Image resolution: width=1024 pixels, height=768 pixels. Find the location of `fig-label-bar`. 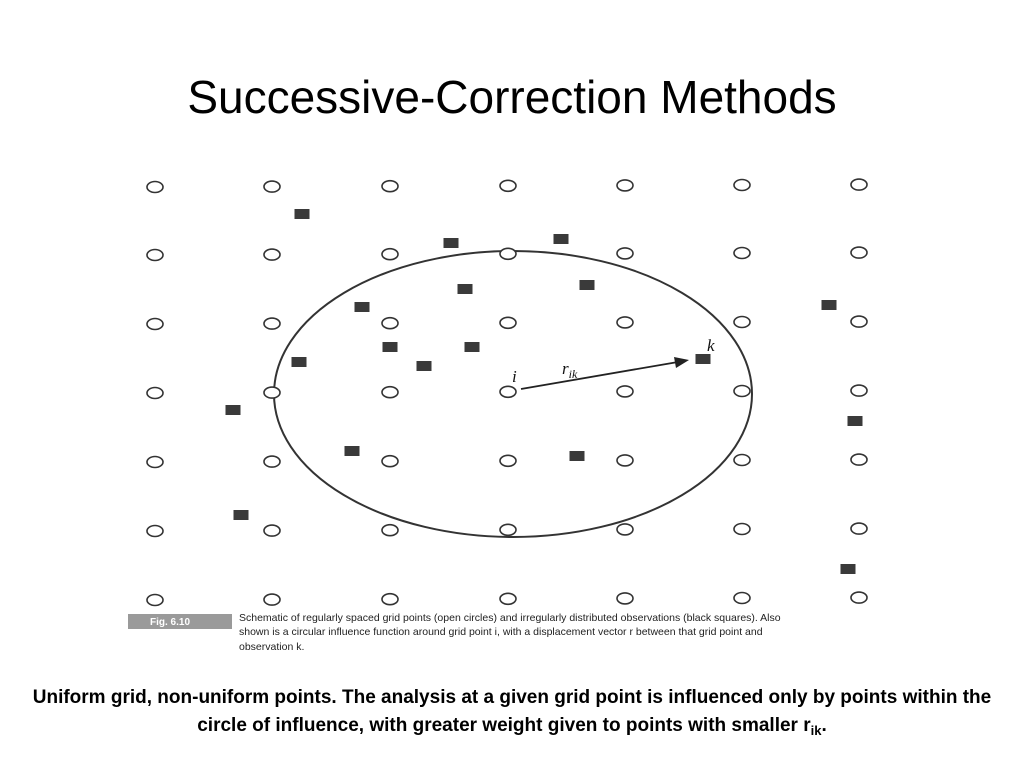

fig-label-bar is located at coordinates (180, 621).